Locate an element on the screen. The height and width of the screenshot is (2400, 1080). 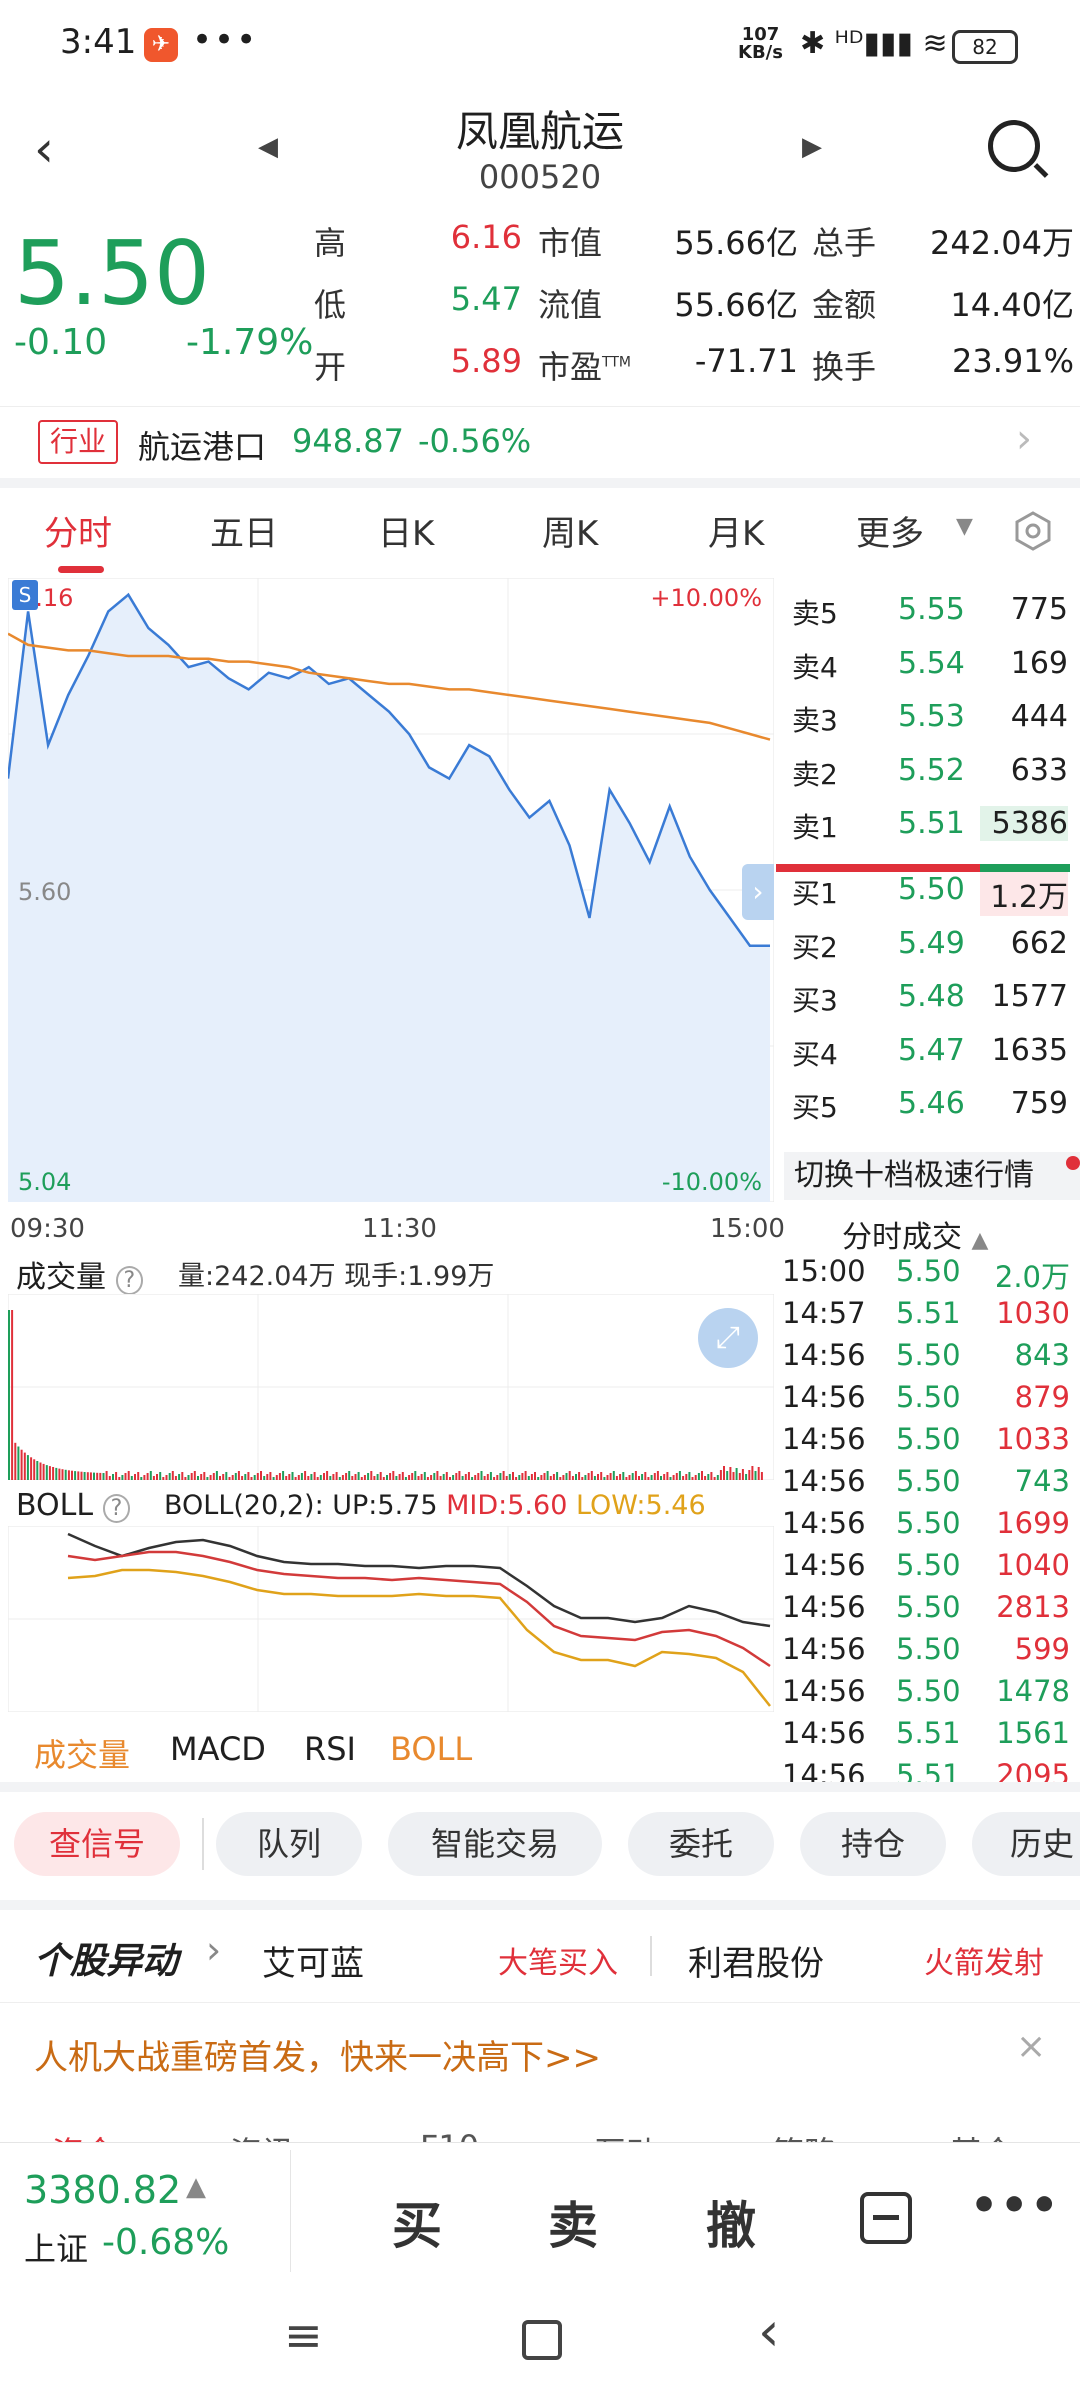
ask-level-price: 5.51 is located at coordinates (931, 823).